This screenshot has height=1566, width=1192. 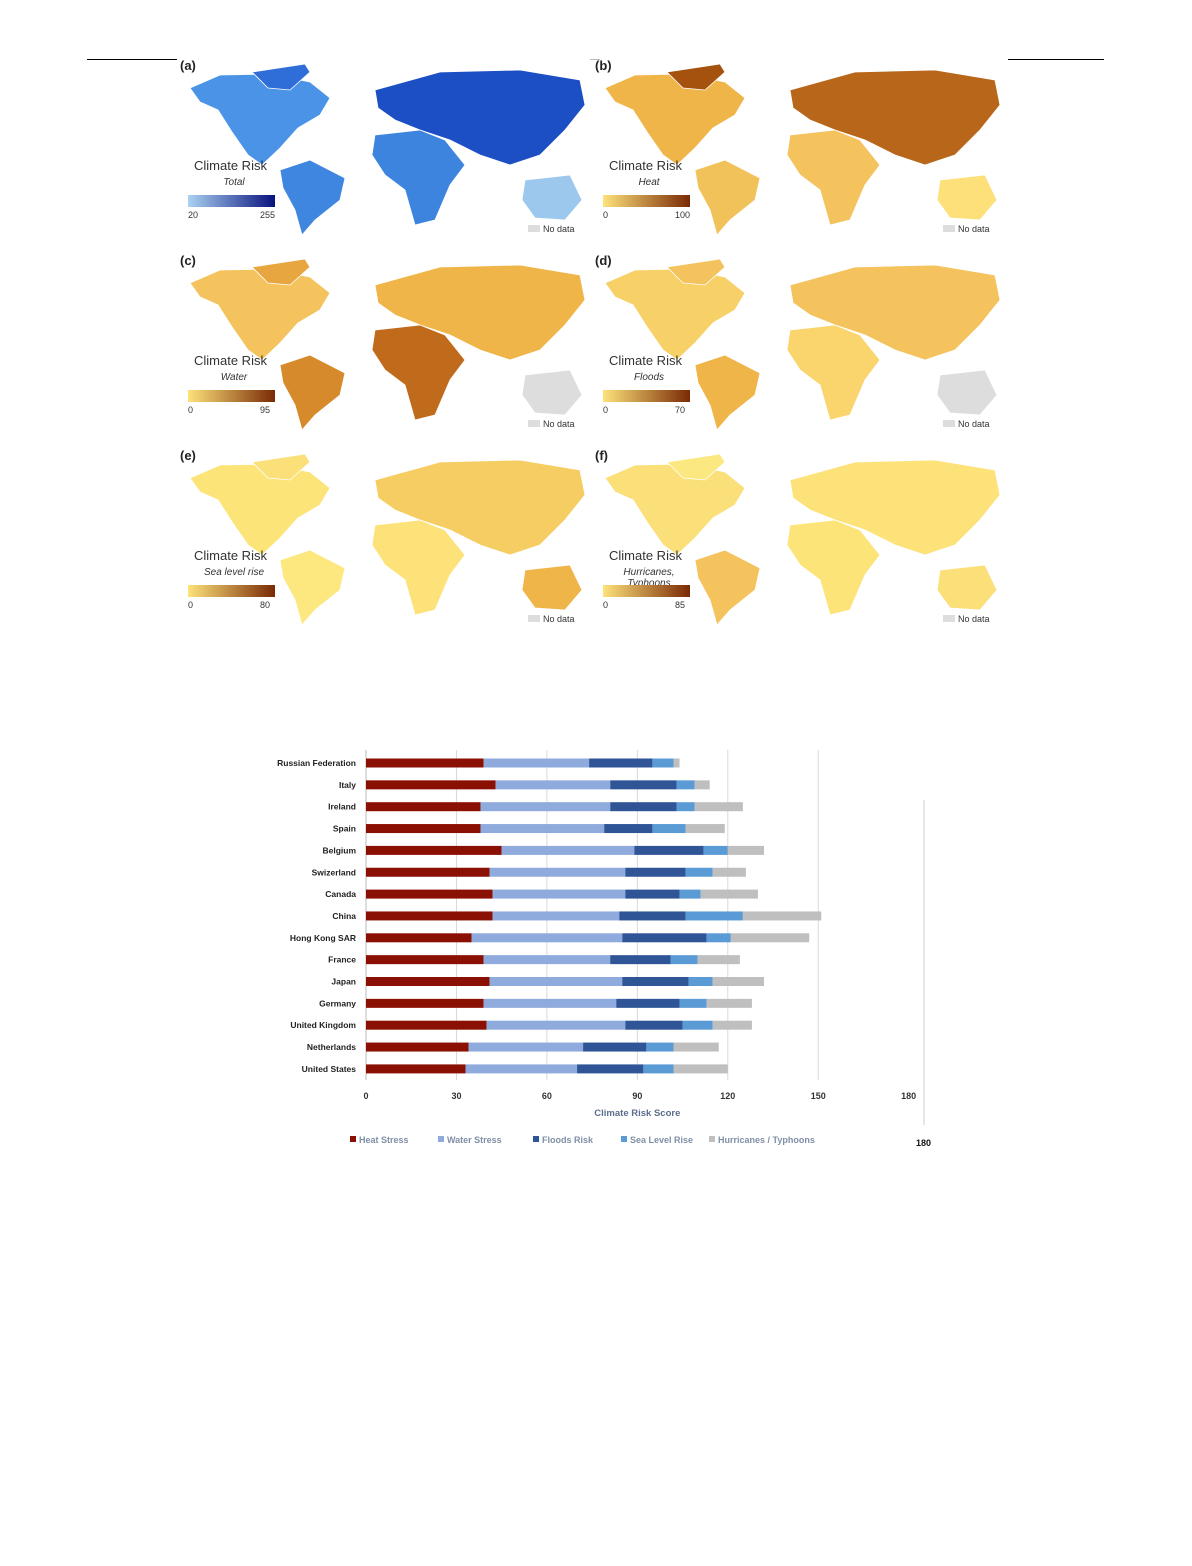 What do you see at coordinates (680, 410) in the screenshot?
I see `legend-max: 70` at bounding box center [680, 410].